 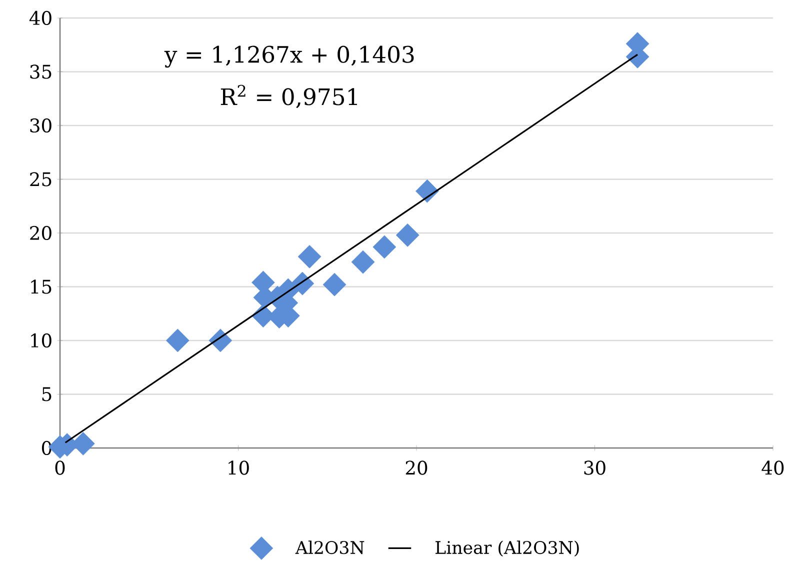 What do you see at coordinates (60, 467) in the screenshot?
I see `x-tick-label: 0` at bounding box center [60, 467].